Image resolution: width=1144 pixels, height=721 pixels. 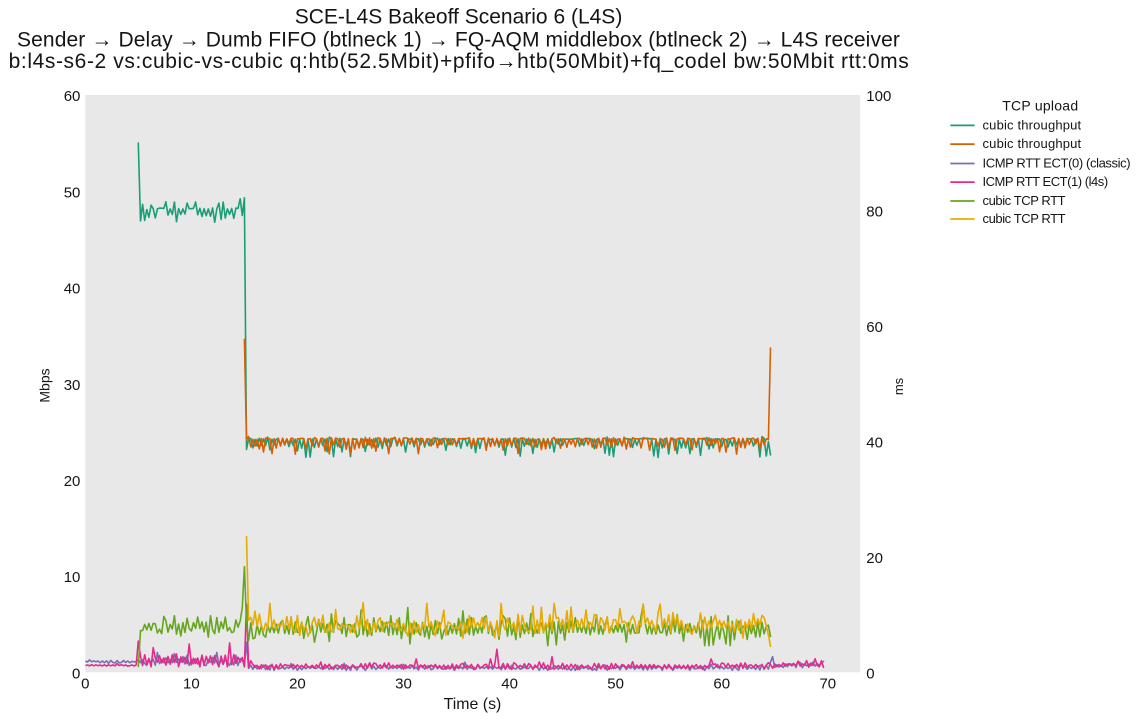 I want to click on svg-text: ms, so click(x=898, y=386).